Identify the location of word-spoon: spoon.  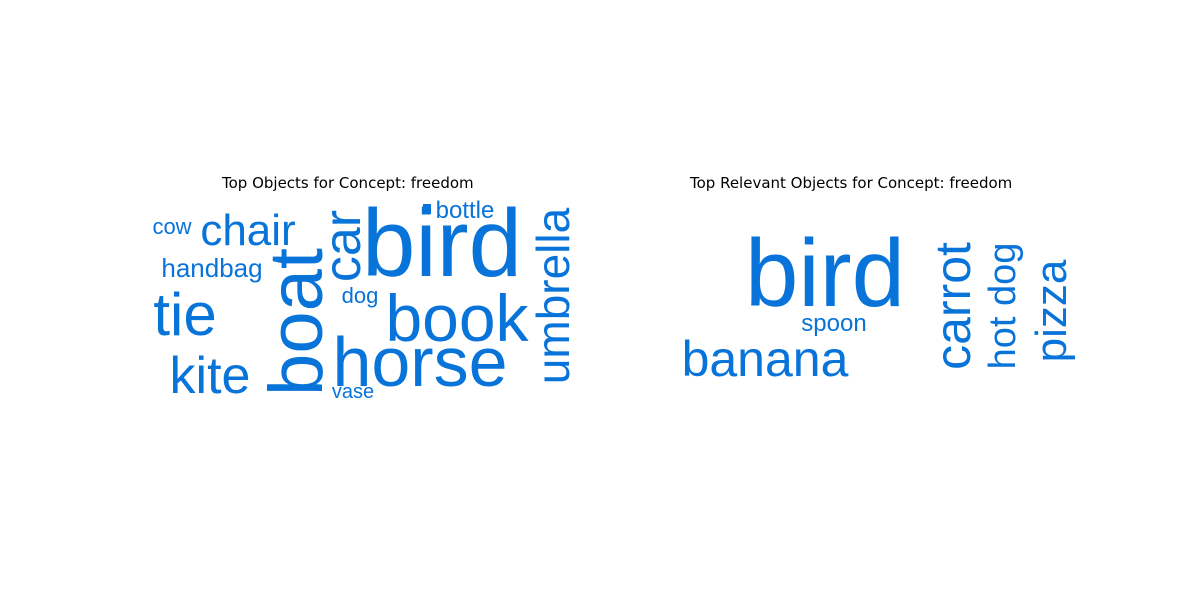
(833, 323).